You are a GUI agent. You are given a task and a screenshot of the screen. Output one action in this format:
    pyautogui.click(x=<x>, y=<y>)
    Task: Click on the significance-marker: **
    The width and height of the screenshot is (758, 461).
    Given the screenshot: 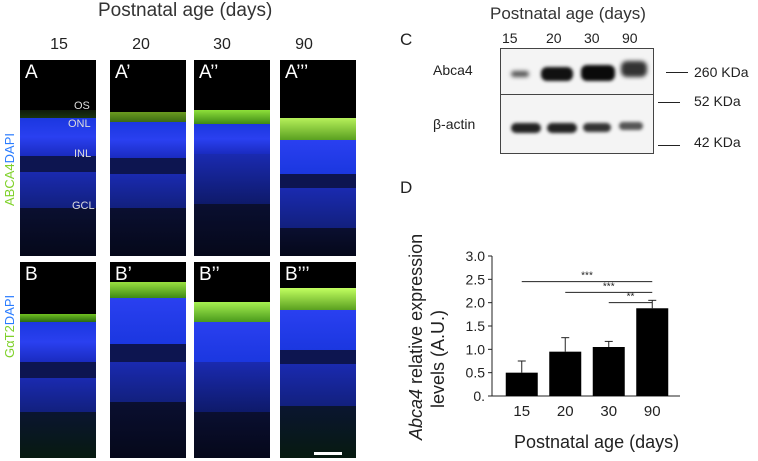 What is the action you would take?
    pyautogui.click(x=631, y=297)
    